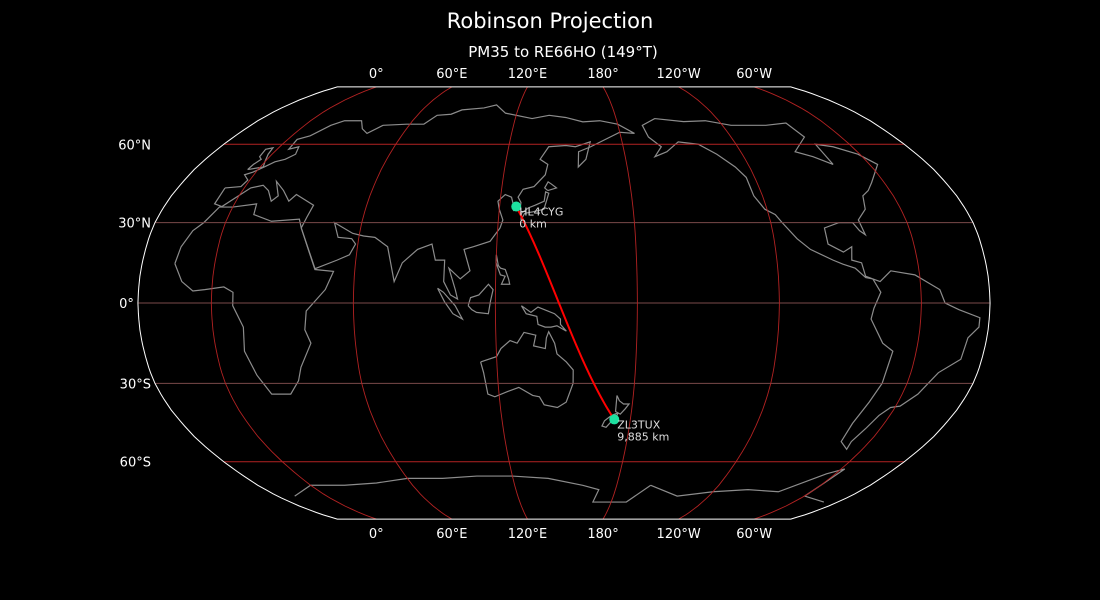  Describe the element at coordinates (134, 224) in the screenshot. I see `latitude-label: 30°N` at that location.